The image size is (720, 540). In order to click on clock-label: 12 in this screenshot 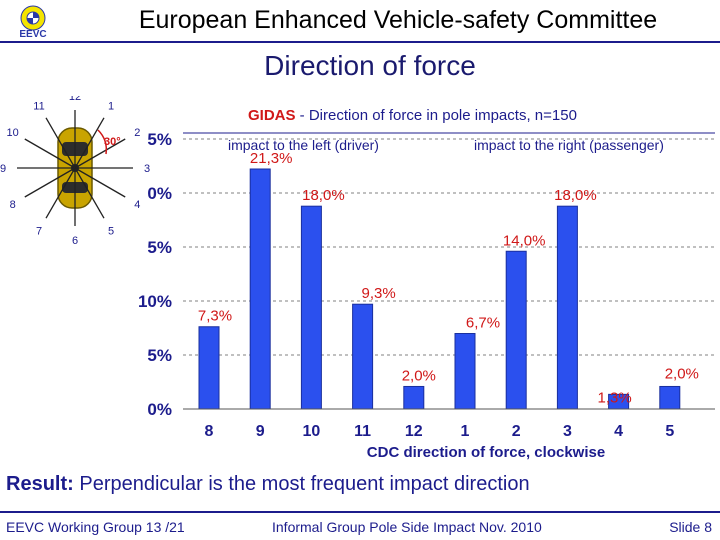, I will do `click(75, 99)`.